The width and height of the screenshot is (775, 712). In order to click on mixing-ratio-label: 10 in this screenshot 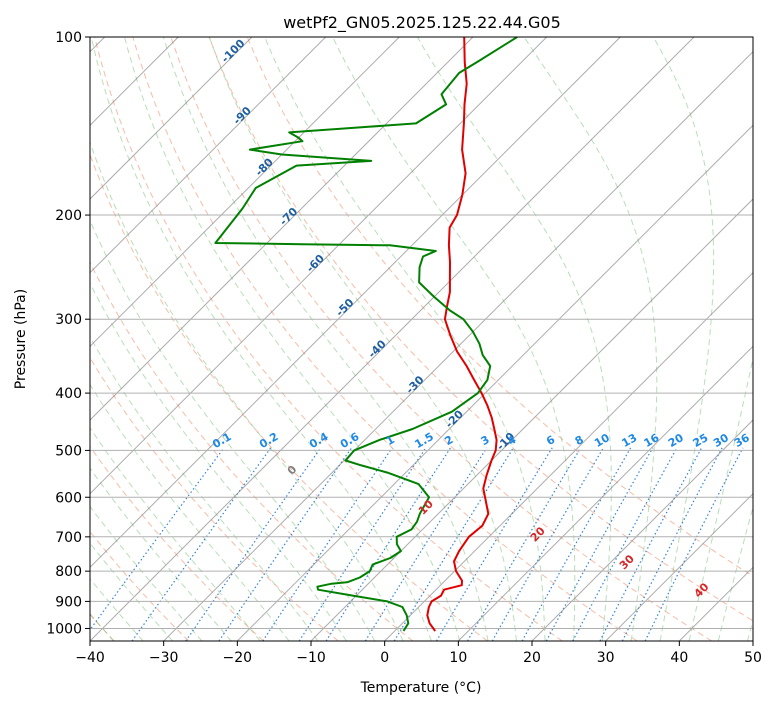, I will do `click(602, 440)`.